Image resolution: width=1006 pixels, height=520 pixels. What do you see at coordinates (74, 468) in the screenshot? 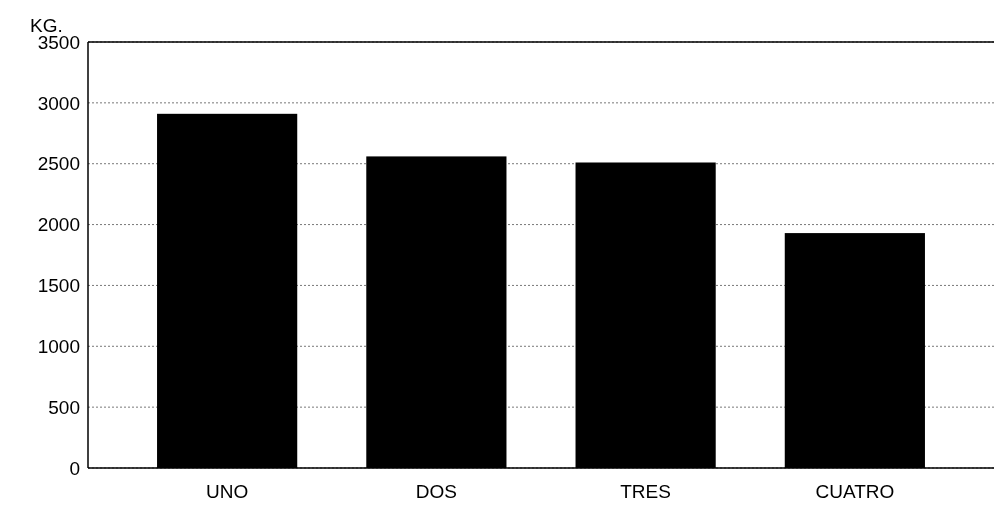
I see `y-tick-label: 0` at bounding box center [74, 468].